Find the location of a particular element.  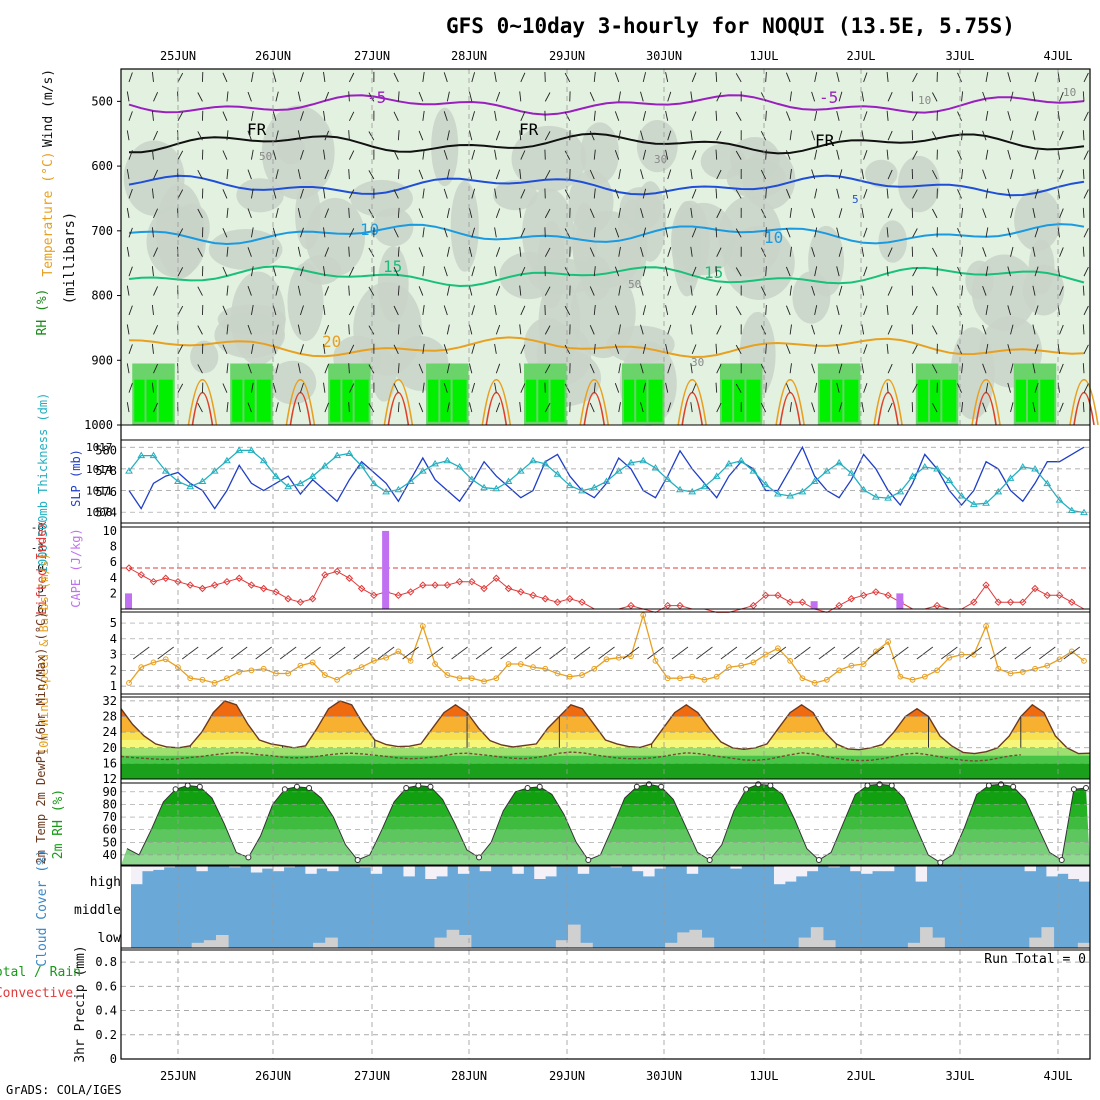

bottom-date-label: 25JUN is located at coordinates (178, 1076).